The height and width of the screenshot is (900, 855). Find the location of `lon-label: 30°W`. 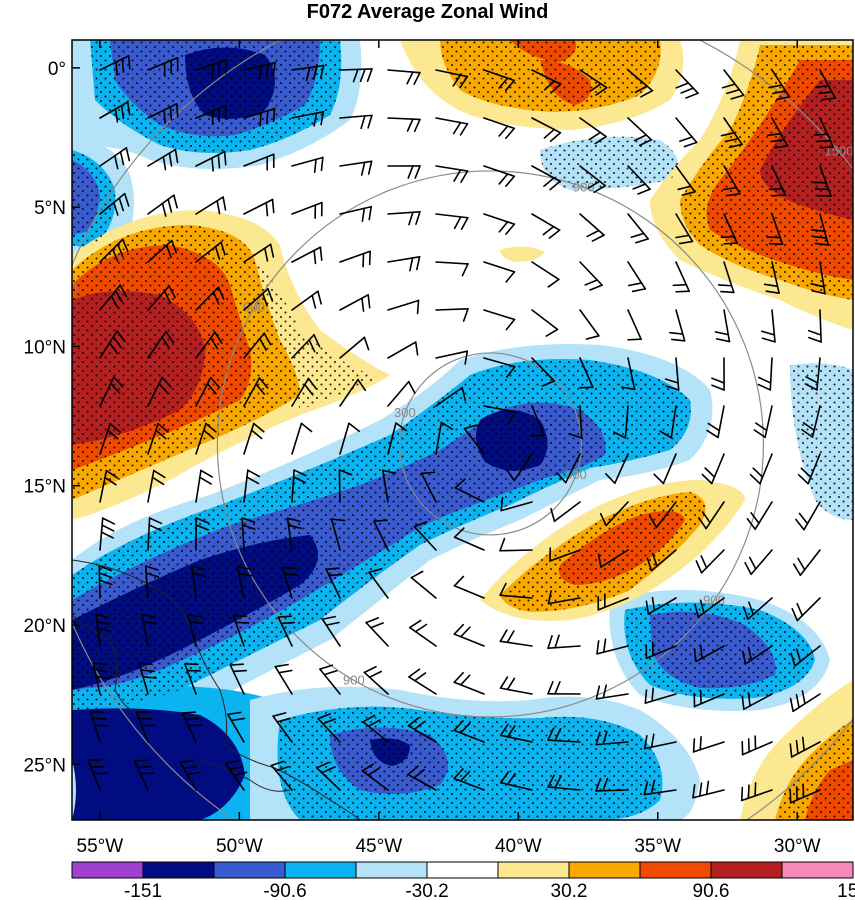

lon-label: 30°W is located at coordinates (797, 846).